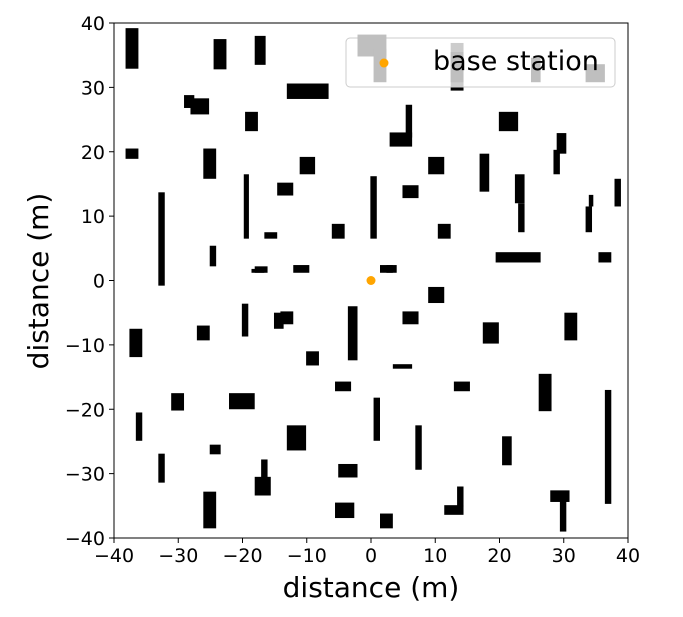 The height and width of the screenshot is (617, 683). I want to click on legend-overlap-layer, so click(481, 58).